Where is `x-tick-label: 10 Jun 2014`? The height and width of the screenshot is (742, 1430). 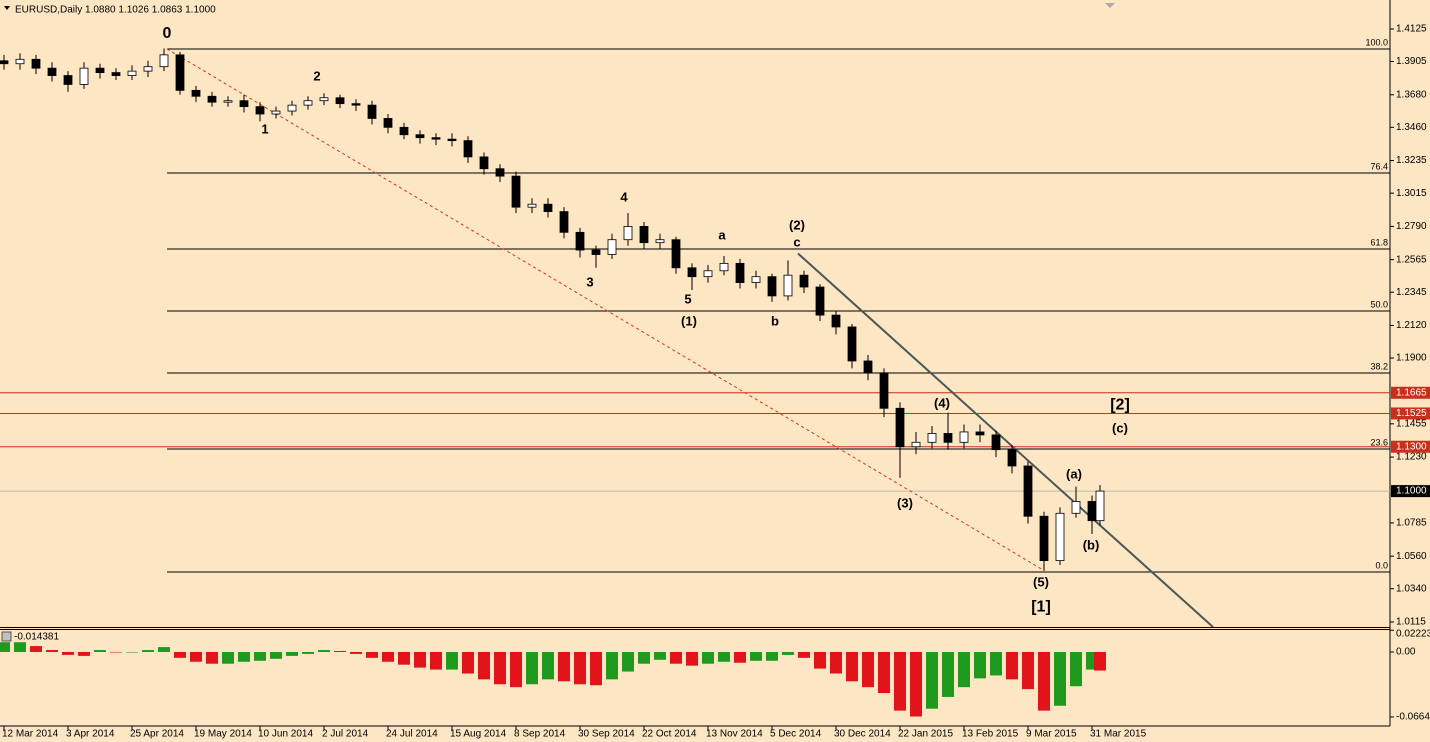 x-tick-label: 10 Jun 2014 is located at coordinates (285, 734).